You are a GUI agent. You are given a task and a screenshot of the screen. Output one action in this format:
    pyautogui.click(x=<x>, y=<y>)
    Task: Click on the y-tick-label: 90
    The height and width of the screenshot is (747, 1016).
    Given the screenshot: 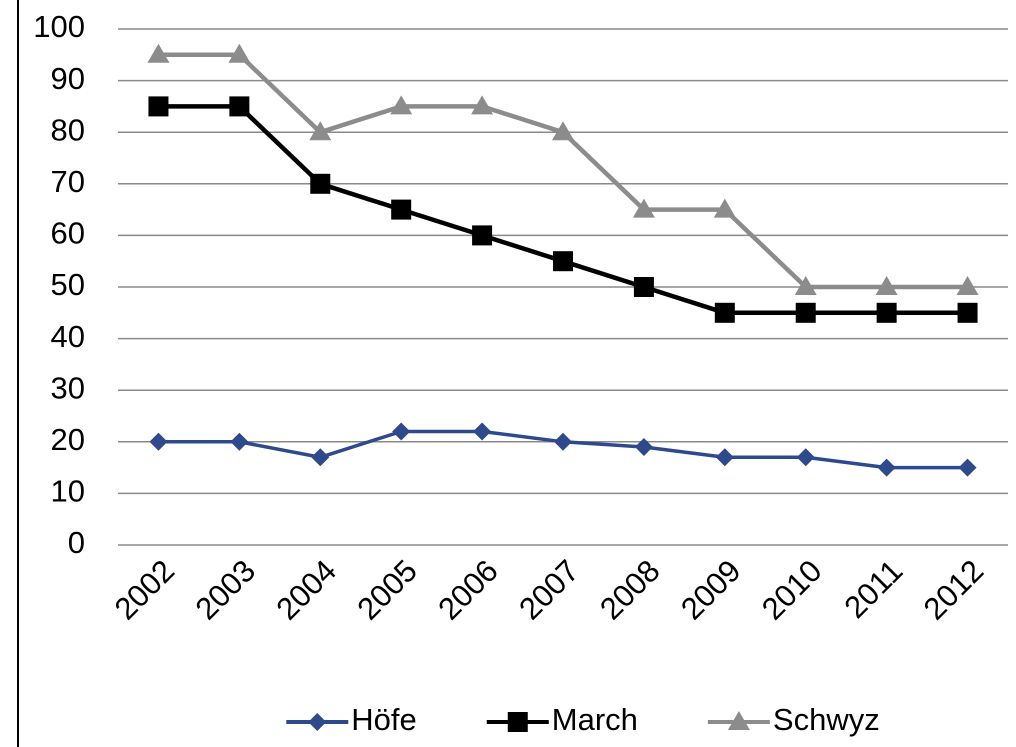 What is the action you would take?
    pyautogui.click(x=68, y=78)
    